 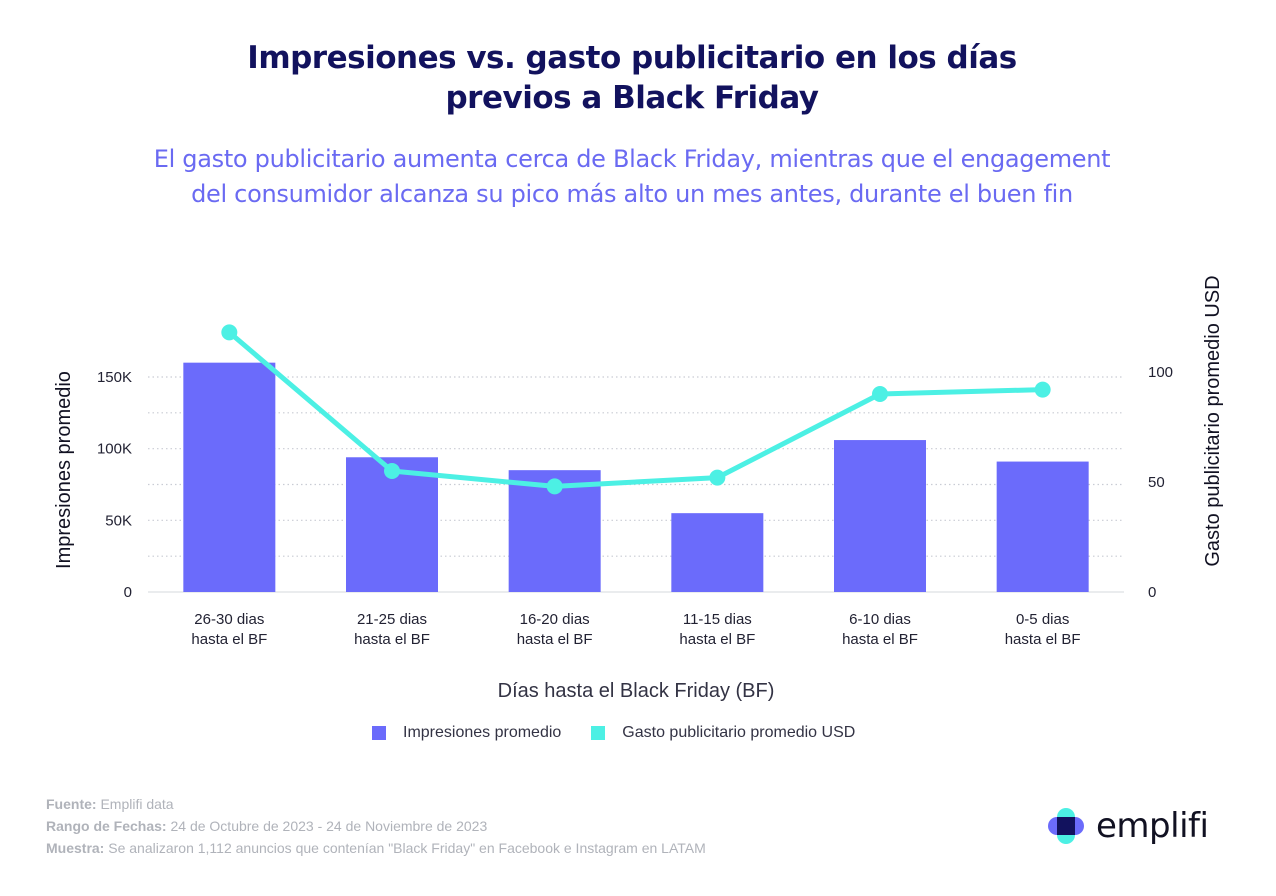 What do you see at coordinates (717, 639) in the screenshot?
I see `x-category-label-3-1: hasta el BF` at bounding box center [717, 639].